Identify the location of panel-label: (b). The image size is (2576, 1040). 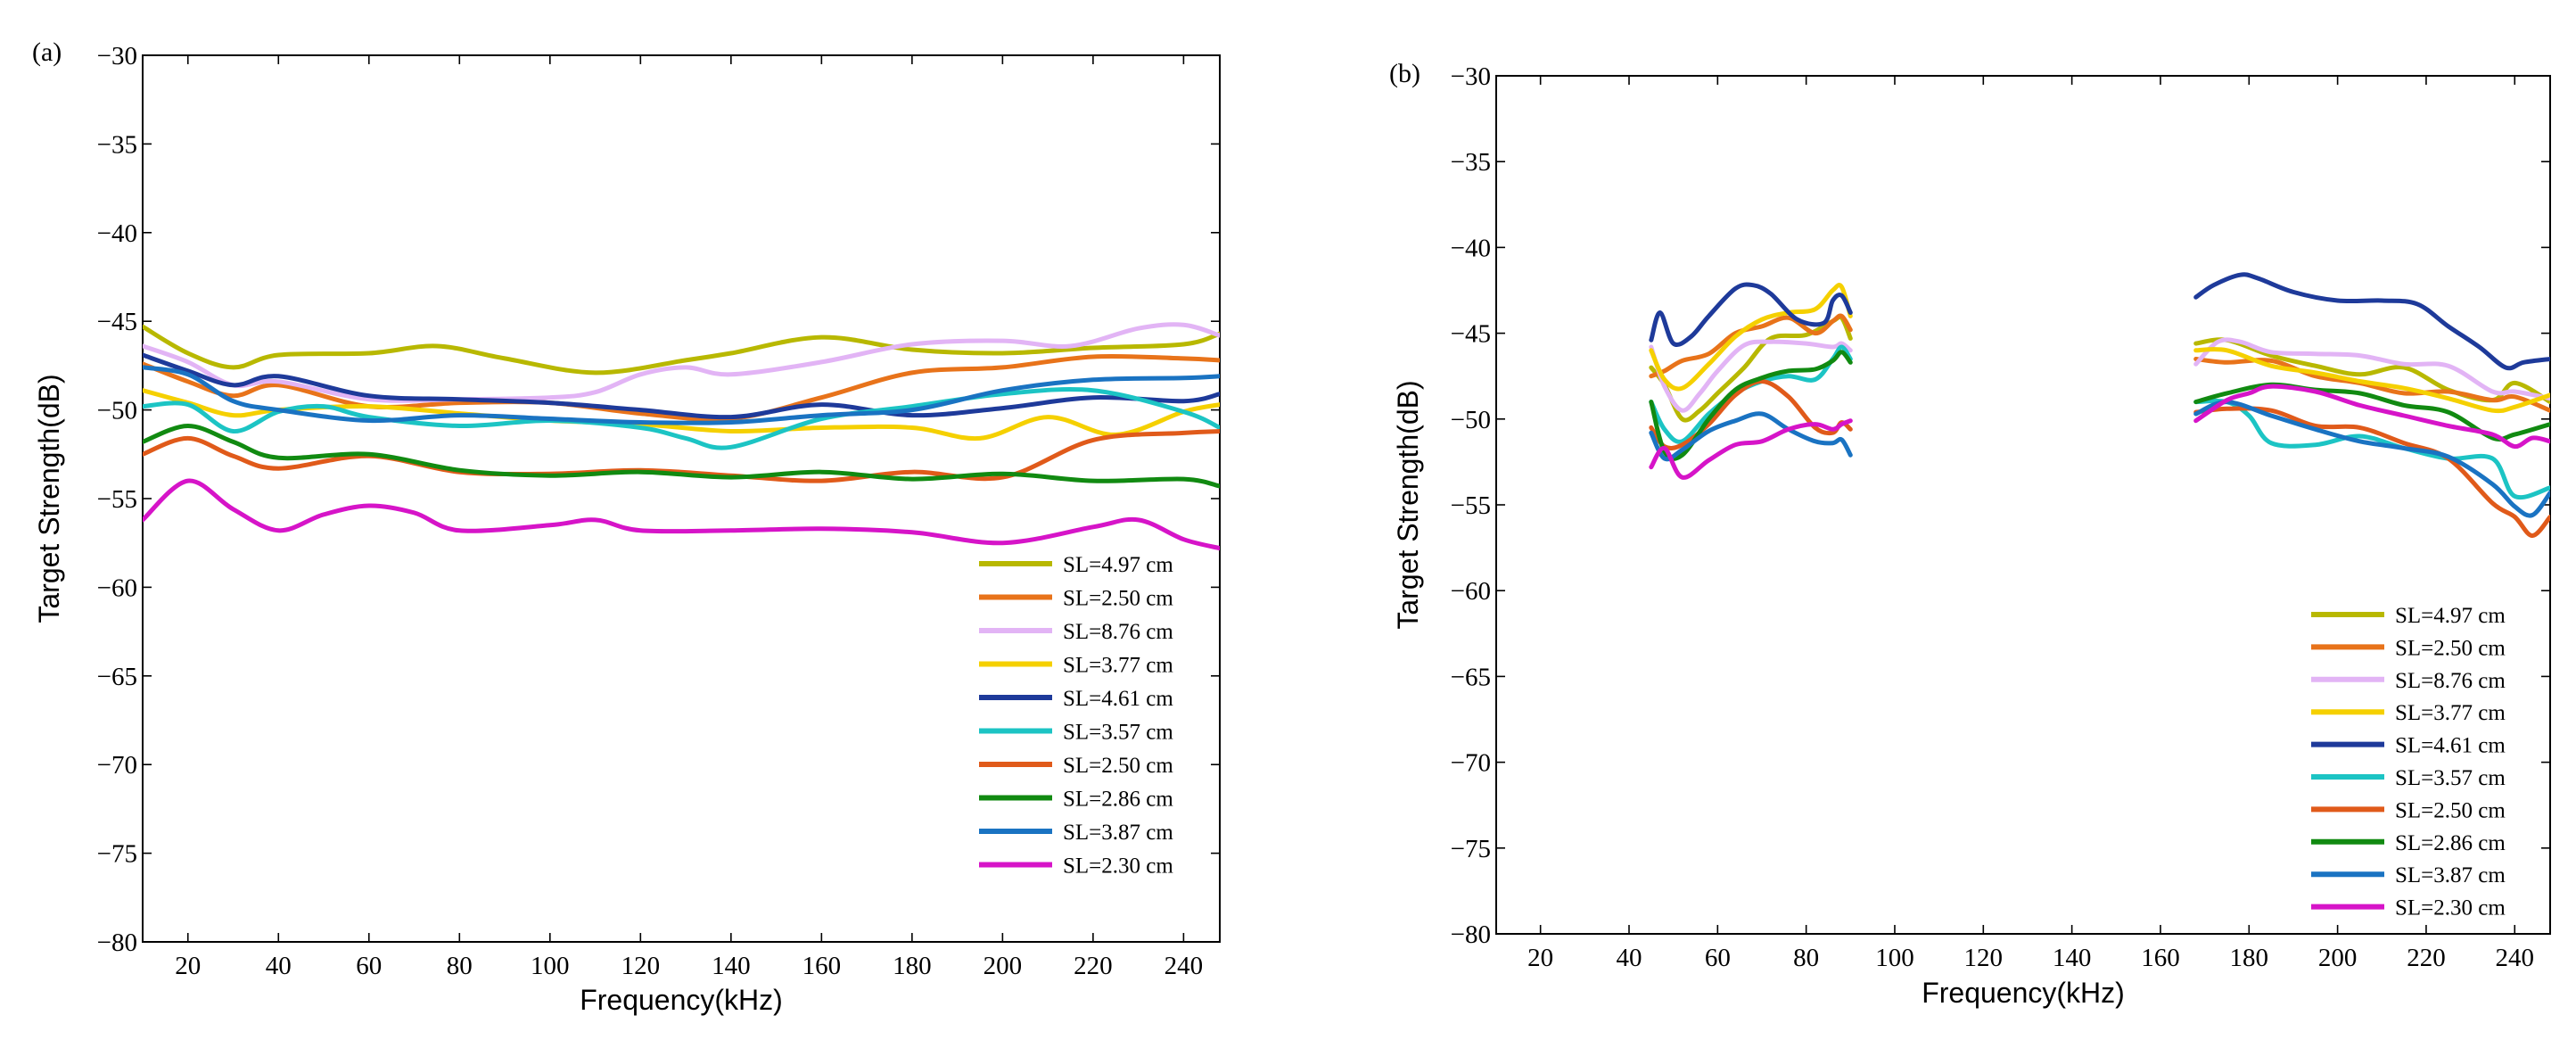
(1404, 73).